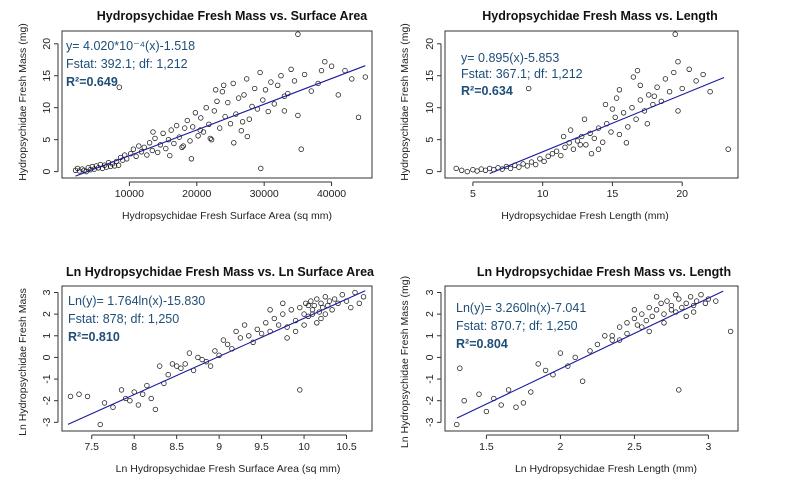 This screenshot has height=490, width=786. Describe the element at coordinates (102, 82) in the screenshot. I see `r-squared-value: 0.649` at that location.